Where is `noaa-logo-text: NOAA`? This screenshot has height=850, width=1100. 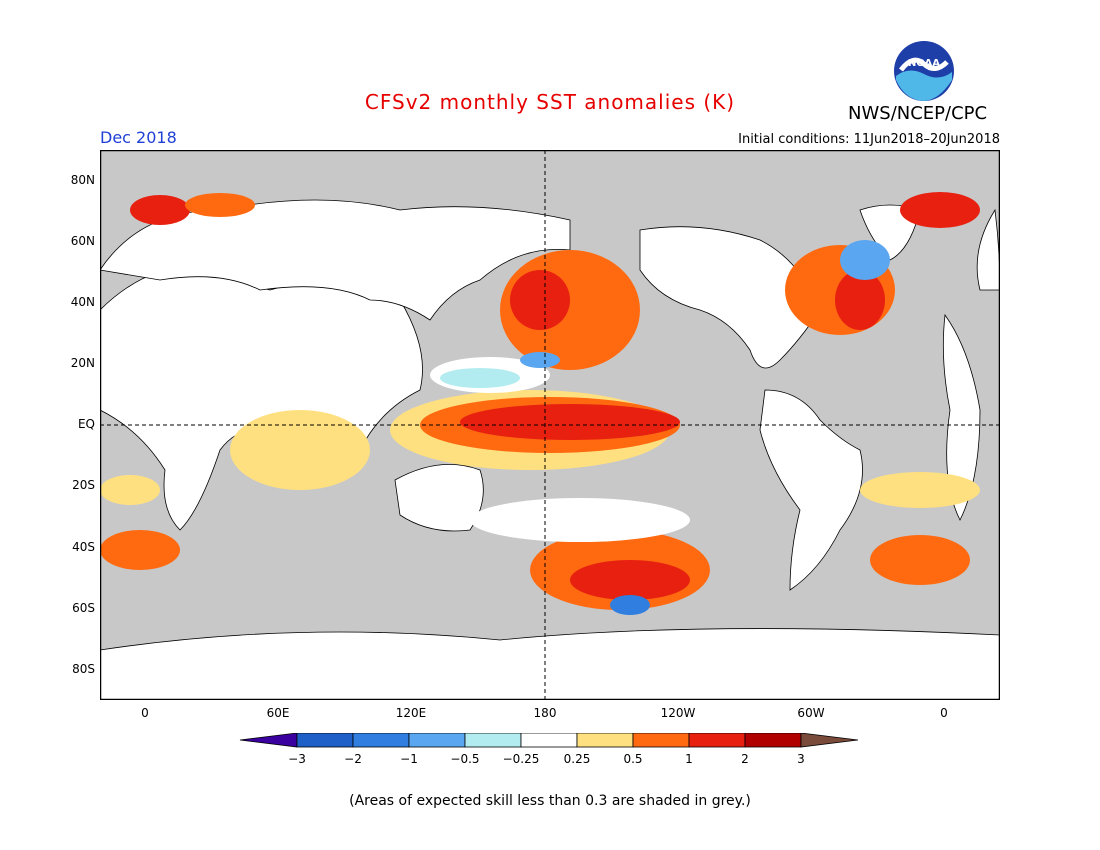 noaa-logo-text: NOAA is located at coordinates (924, 63).